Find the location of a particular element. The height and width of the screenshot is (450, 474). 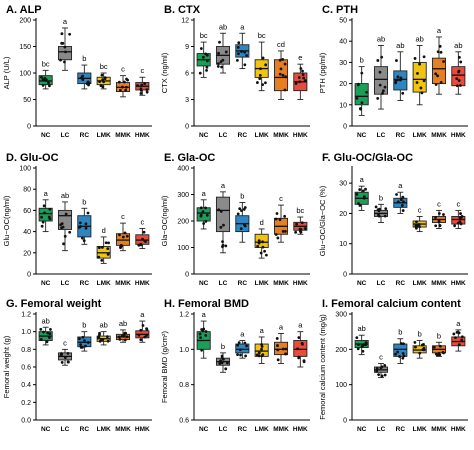

box-rc: a is located at coordinates (242, 344).